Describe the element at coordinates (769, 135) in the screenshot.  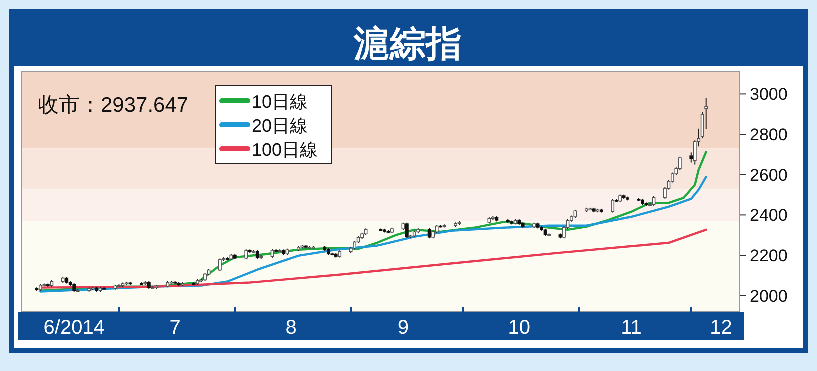
I see `y-tick-label: 2800` at that location.